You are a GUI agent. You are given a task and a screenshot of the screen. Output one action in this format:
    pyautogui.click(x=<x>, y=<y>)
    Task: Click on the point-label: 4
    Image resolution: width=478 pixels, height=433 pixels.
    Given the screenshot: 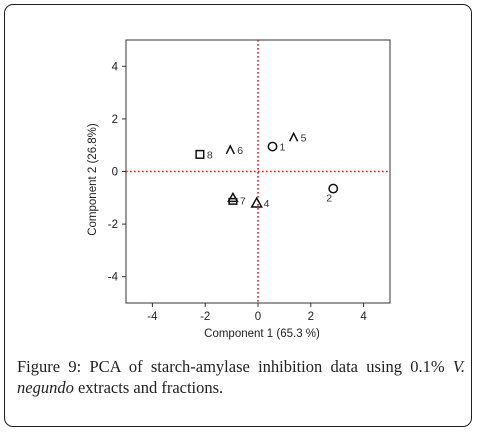 What is the action you would take?
    pyautogui.click(x=267, y=204)
    